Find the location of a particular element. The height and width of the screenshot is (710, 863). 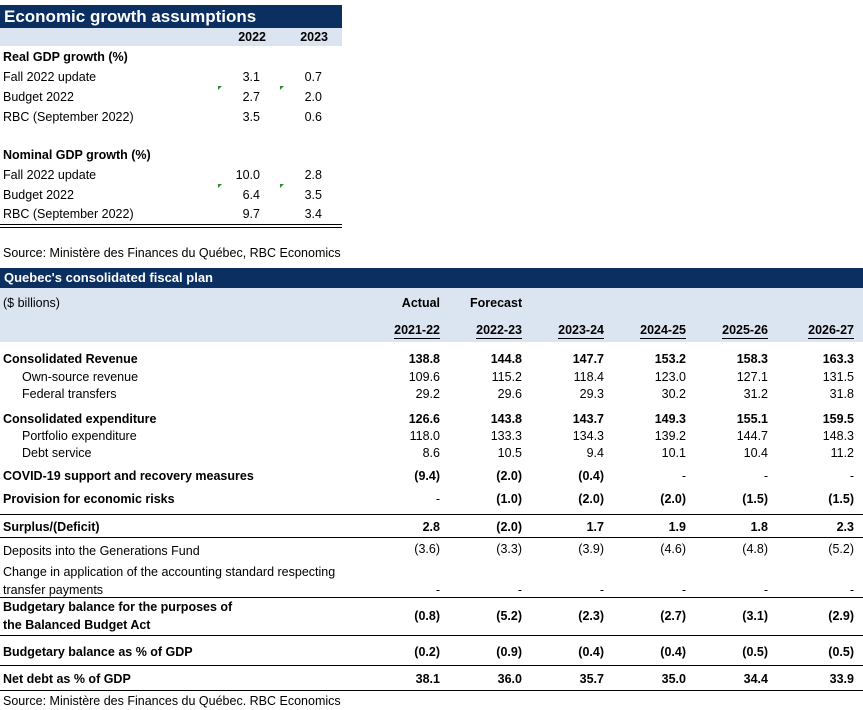

real-row-2023: 0.7 is located at coordinates (313, 77).